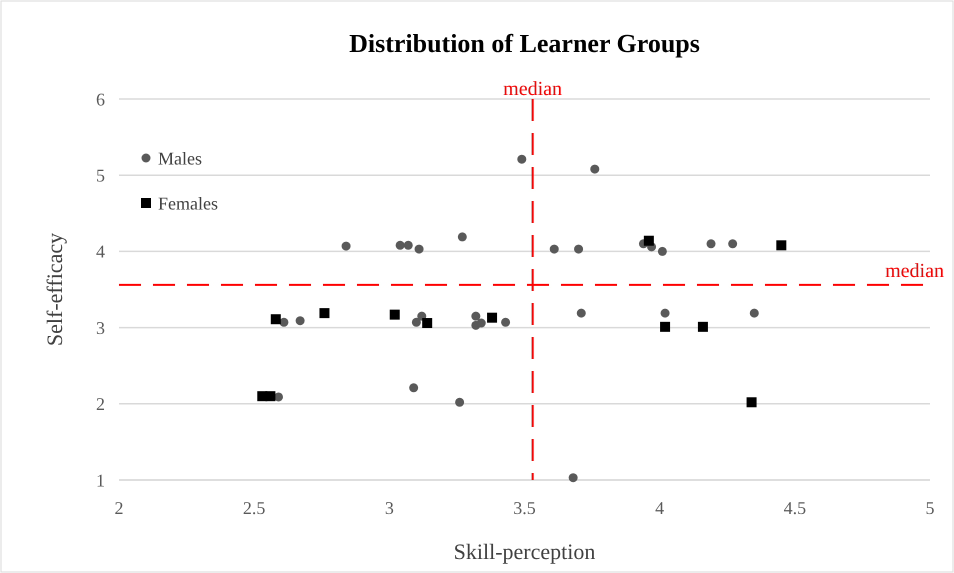 The image size is (954, 573). Describe the element at coordinates (100, 480) in the screenshot. I see `y-tick-label: 1` at that location.